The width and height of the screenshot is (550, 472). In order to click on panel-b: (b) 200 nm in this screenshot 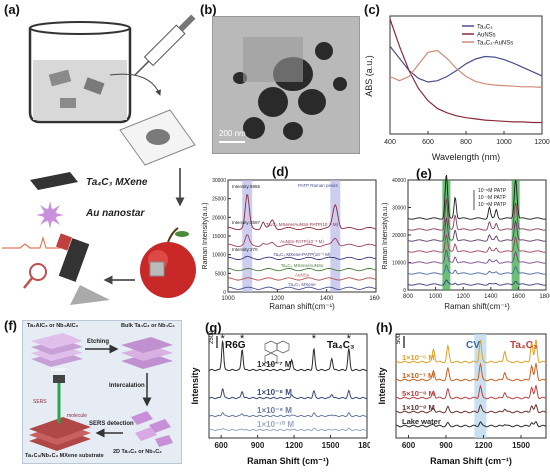, I will do `click(280, 78)`.